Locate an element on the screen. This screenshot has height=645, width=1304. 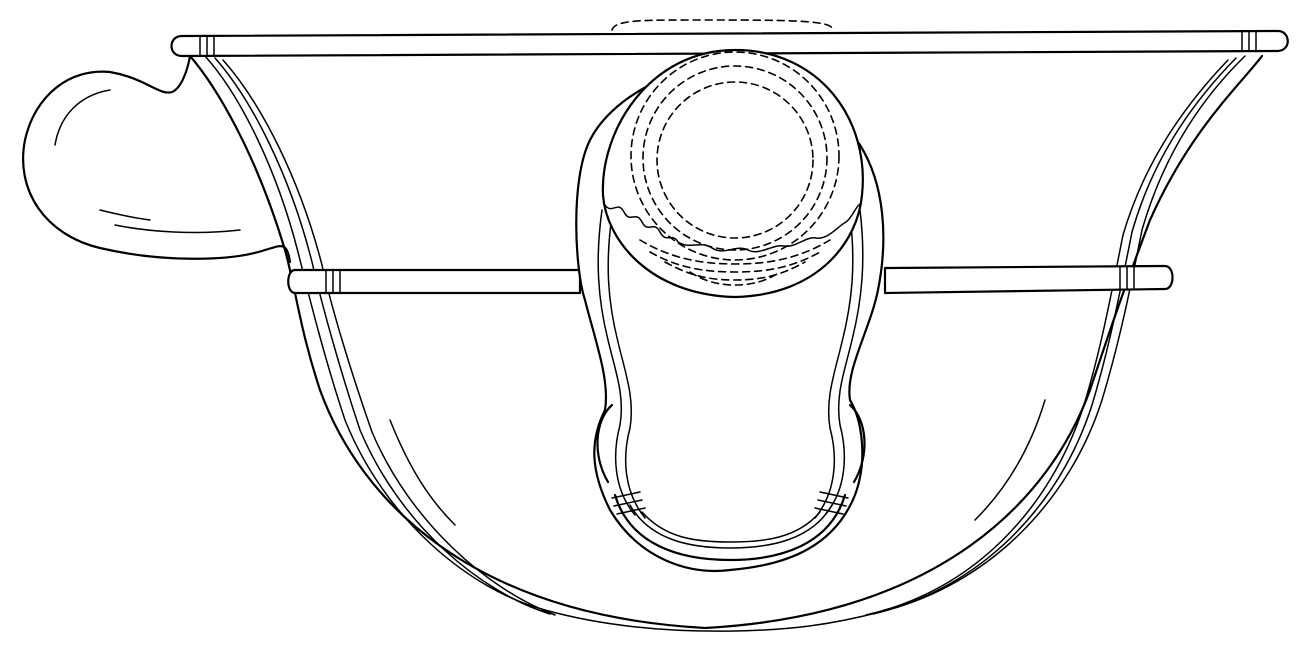
bowl-left-shade is located at coordinates (422, 472).